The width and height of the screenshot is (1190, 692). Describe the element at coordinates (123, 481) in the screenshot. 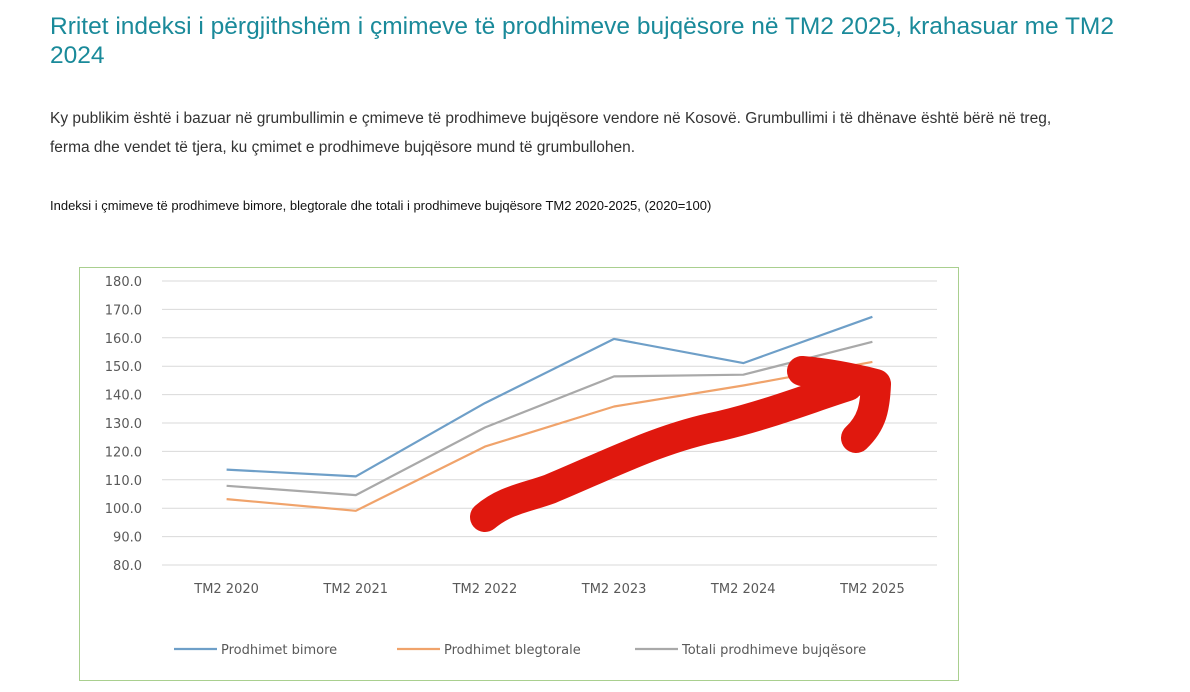

I see `y-tick-label: 110.0` at that location.